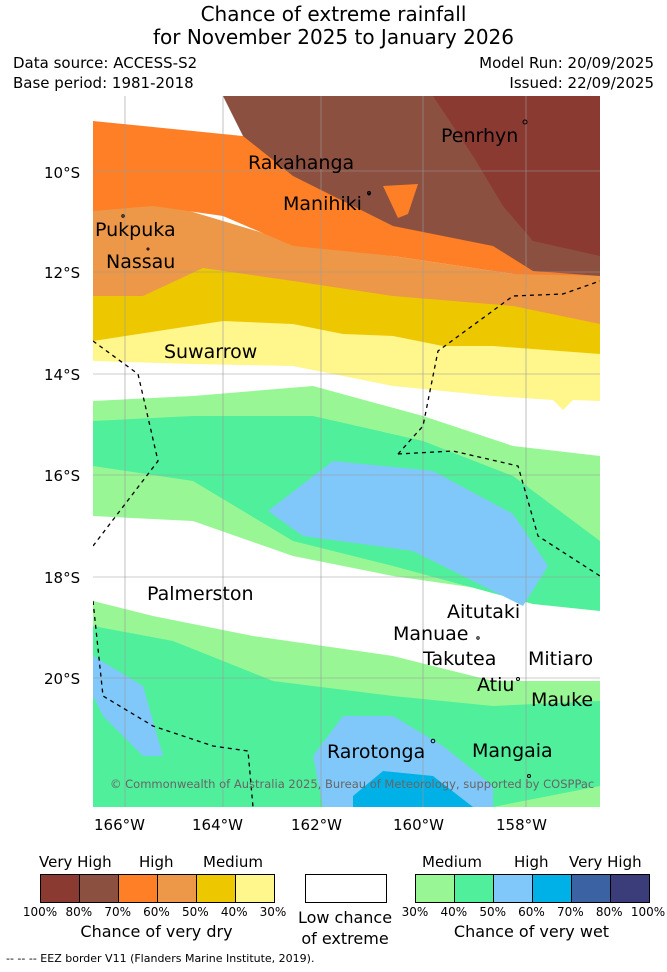 The image size is (667, 972). Describe the element at coordinates (345, 938) in the screenshot. I see `neutral-caption-line2: of extreme` at that location.